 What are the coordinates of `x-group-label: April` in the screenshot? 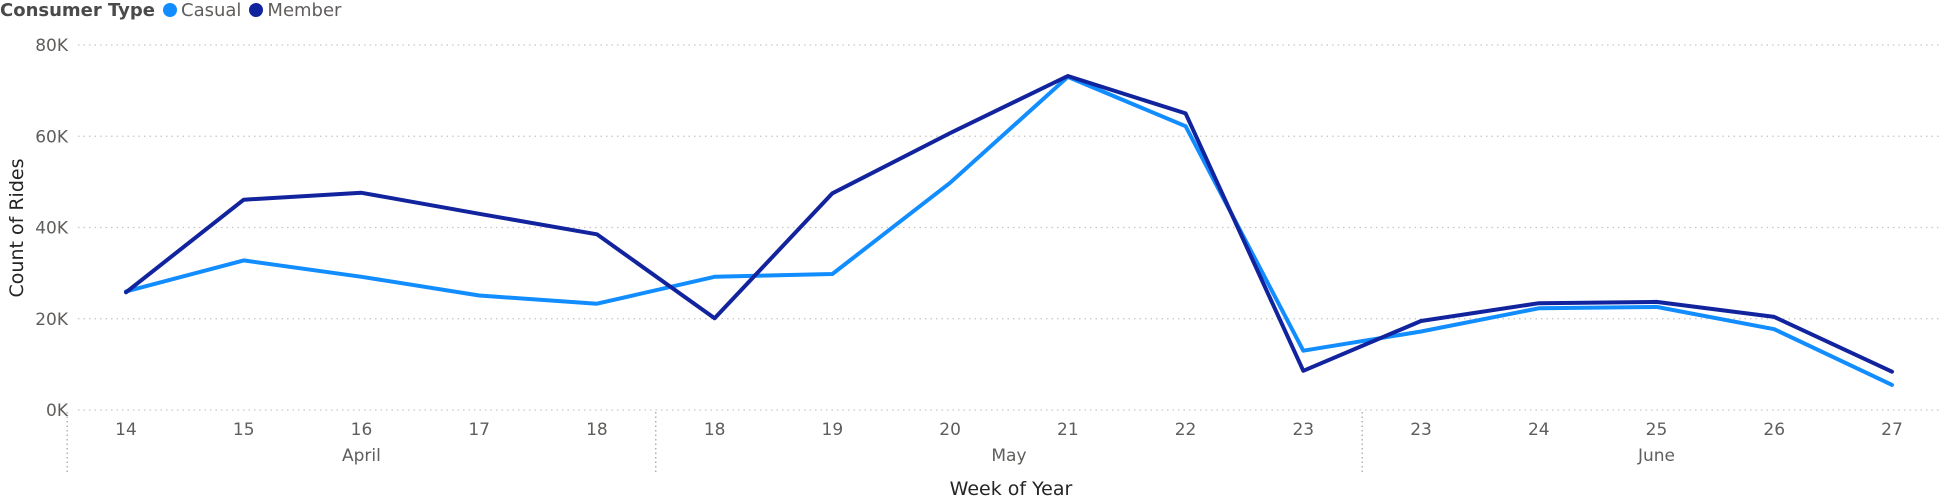 It's located at (361, 456).